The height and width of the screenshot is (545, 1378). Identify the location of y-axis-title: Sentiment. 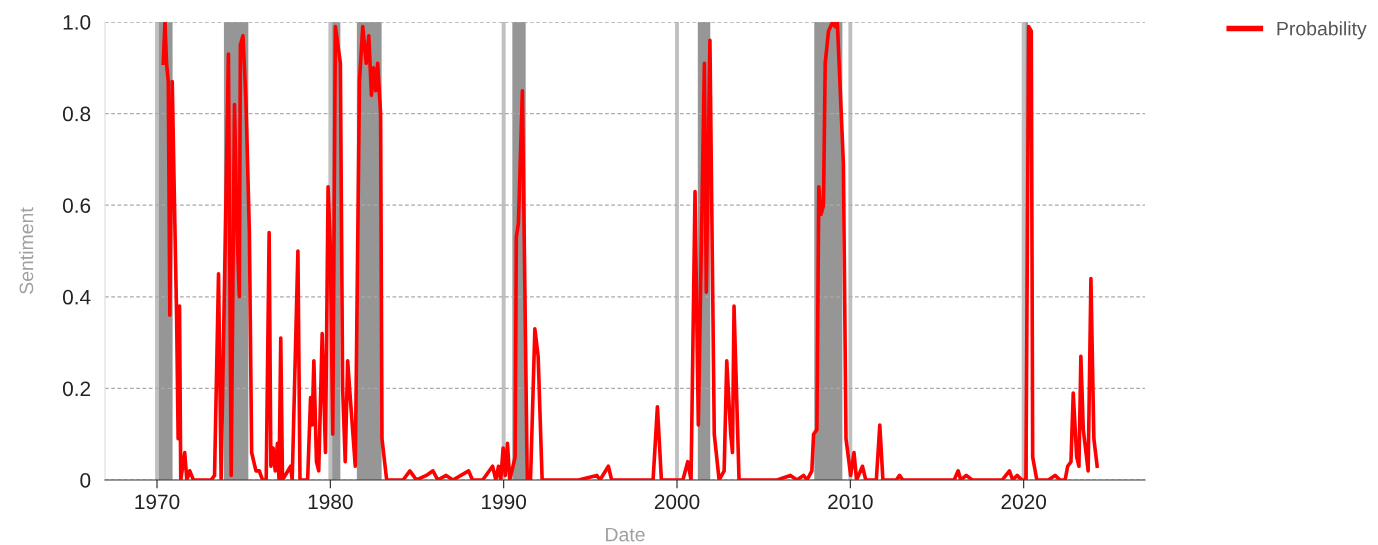
(26, 250).